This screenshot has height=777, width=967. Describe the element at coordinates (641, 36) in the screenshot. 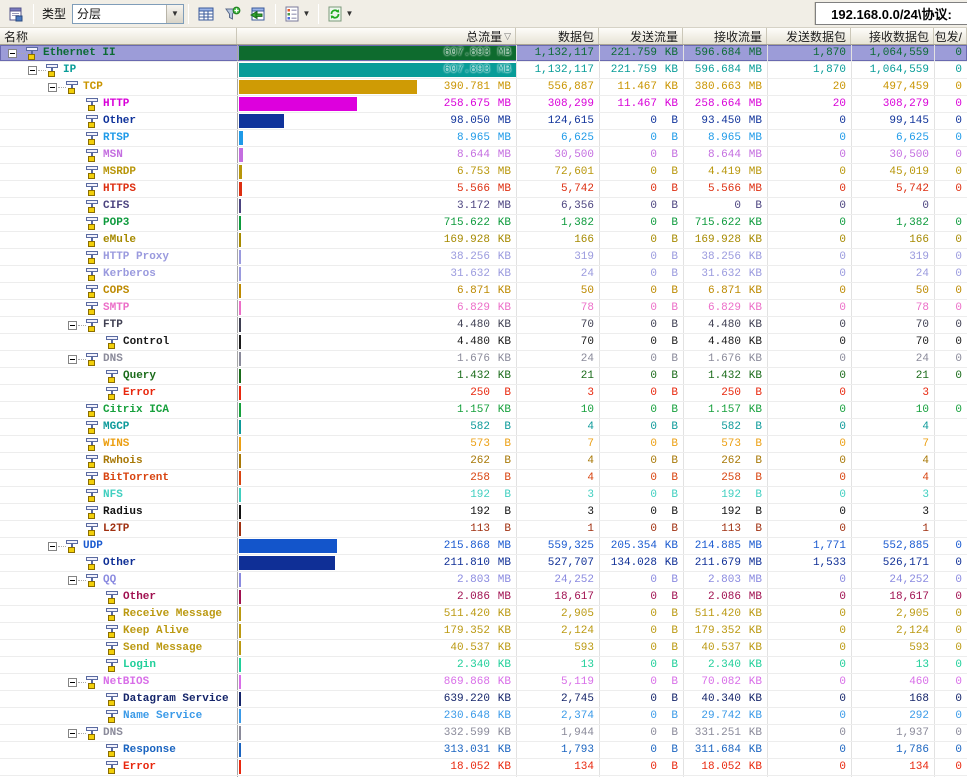

I see `column-header-sent-traffic: 发送流量` at that location.